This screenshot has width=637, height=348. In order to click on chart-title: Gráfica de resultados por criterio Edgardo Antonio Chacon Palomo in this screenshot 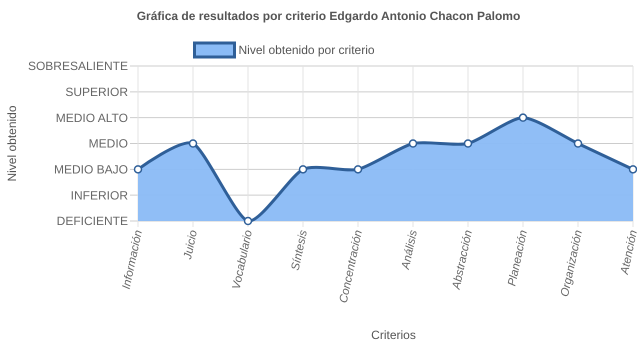, I will do `click(328, 16)`.